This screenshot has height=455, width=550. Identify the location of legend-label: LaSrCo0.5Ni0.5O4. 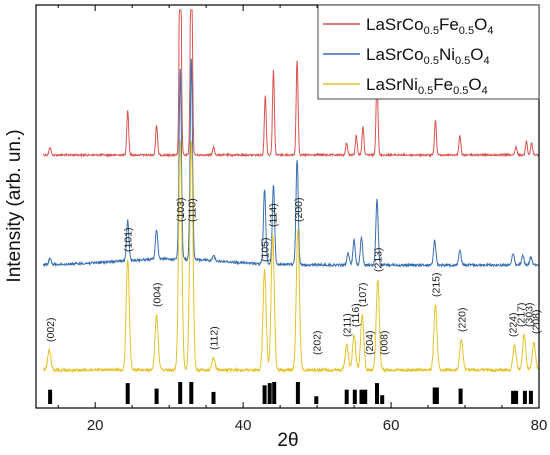
(428, 56).